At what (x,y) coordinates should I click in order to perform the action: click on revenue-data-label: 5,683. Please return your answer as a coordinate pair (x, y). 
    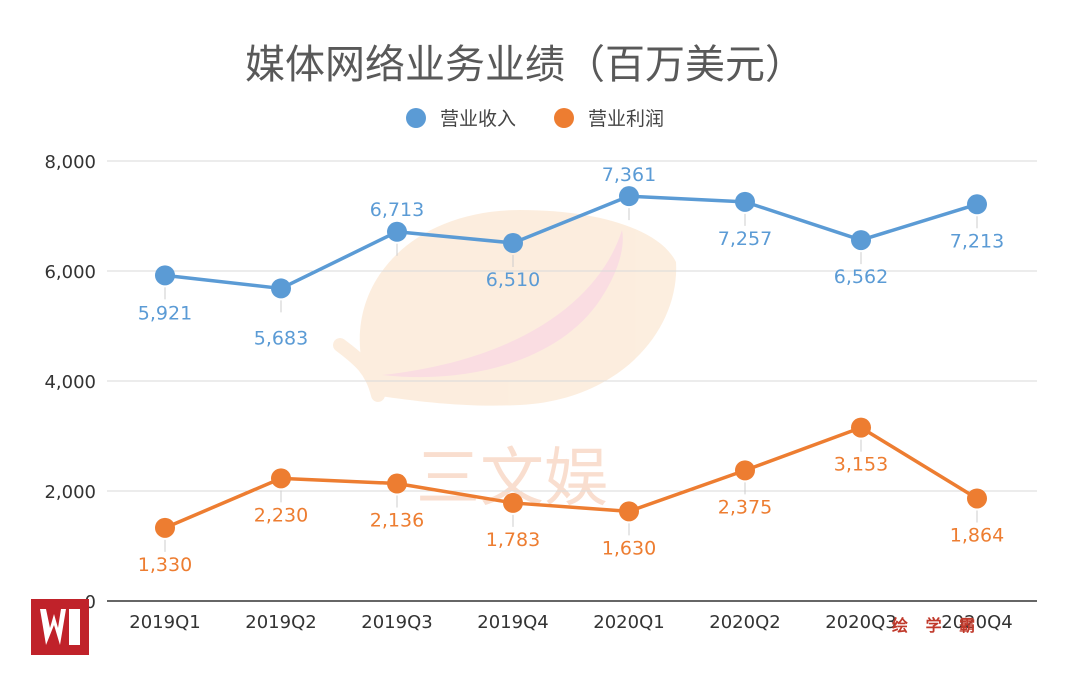
    Looking at the image, I should click on (281, 338).